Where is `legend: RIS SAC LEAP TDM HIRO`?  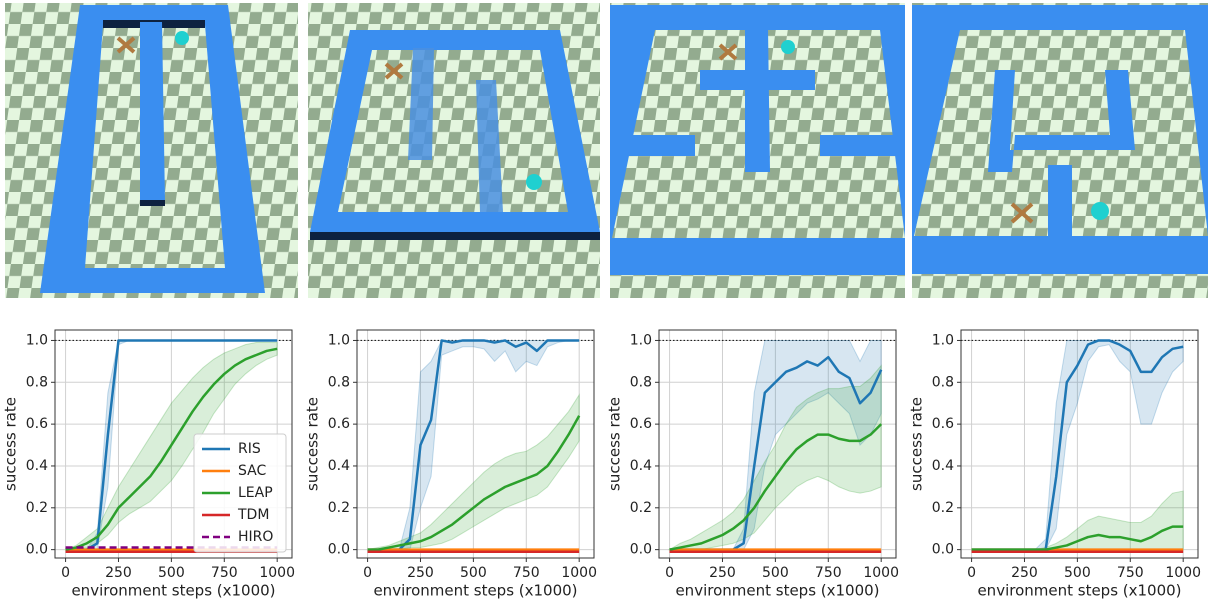 legend: RIS SAC LEAP TDM HIRO is located at coordinates (240, 493).